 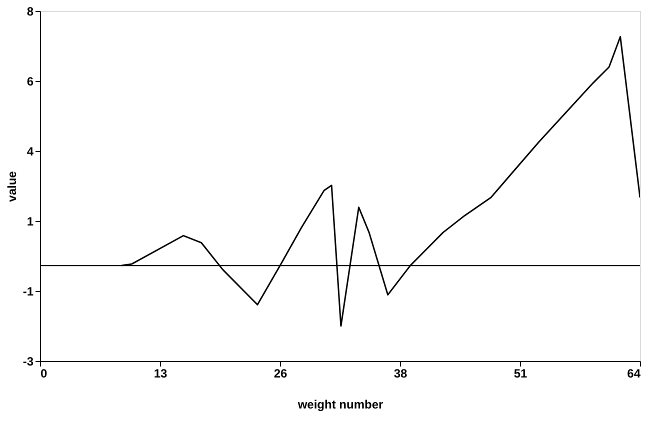 I want to click on x-tick-label: 38, so click(x=401, y=373).